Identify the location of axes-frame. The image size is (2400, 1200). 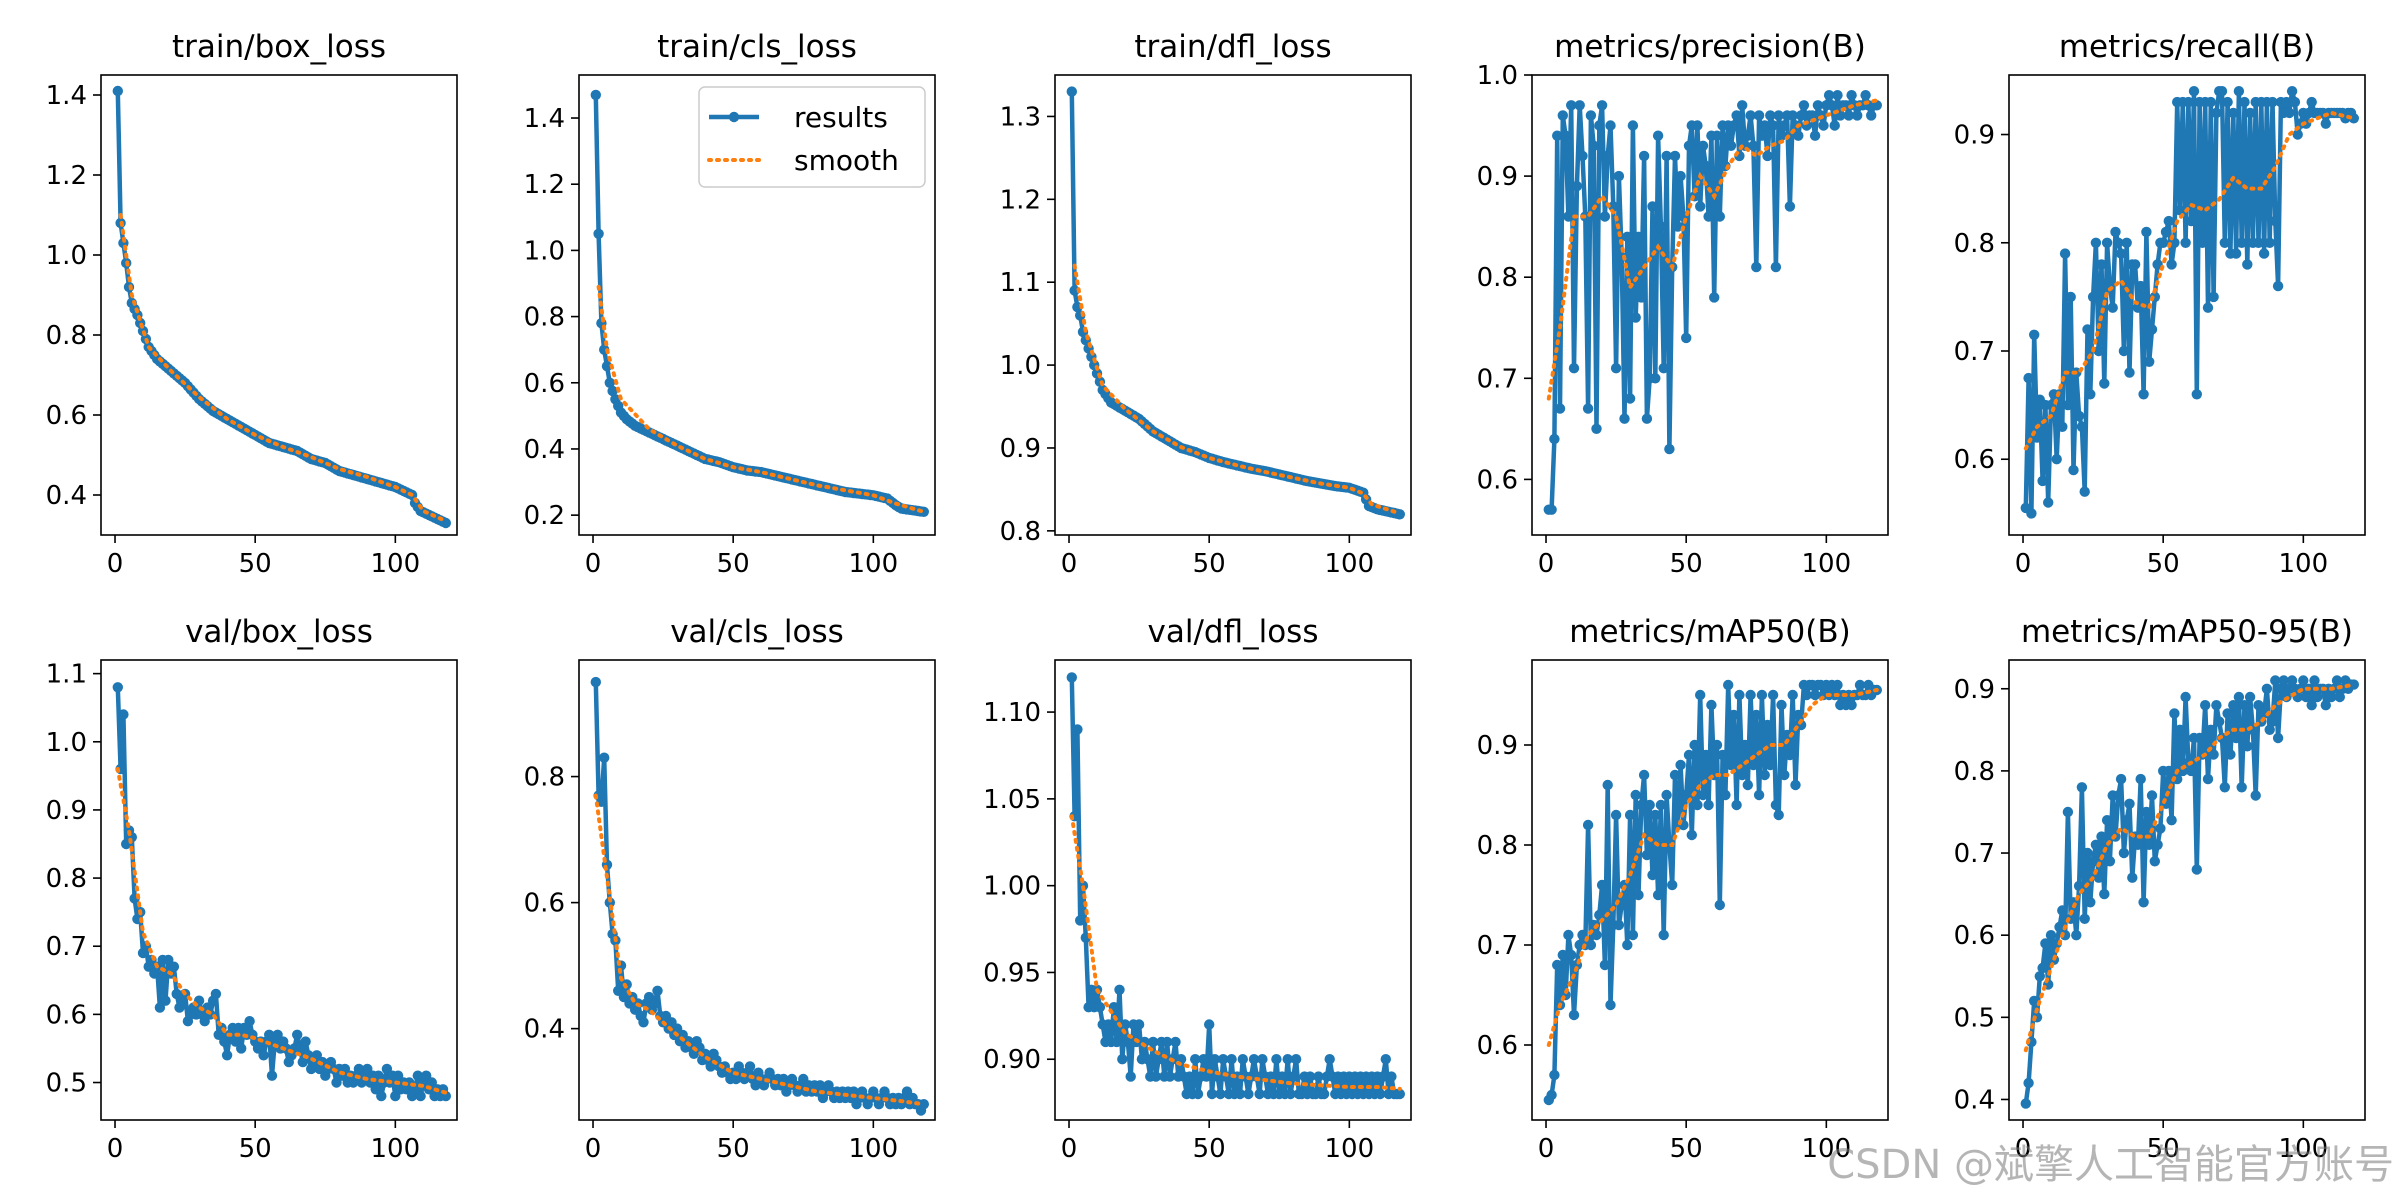
(757, 305).